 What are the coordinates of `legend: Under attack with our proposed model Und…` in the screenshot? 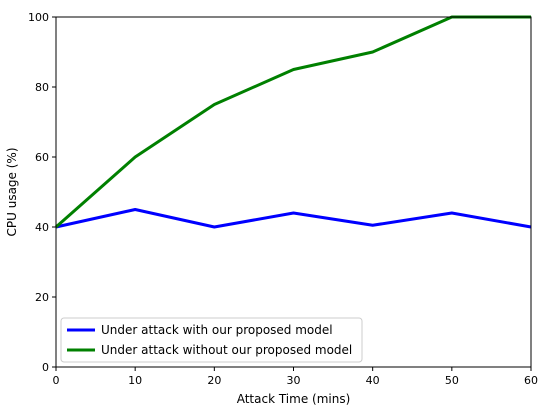 It's located at (211, 340).